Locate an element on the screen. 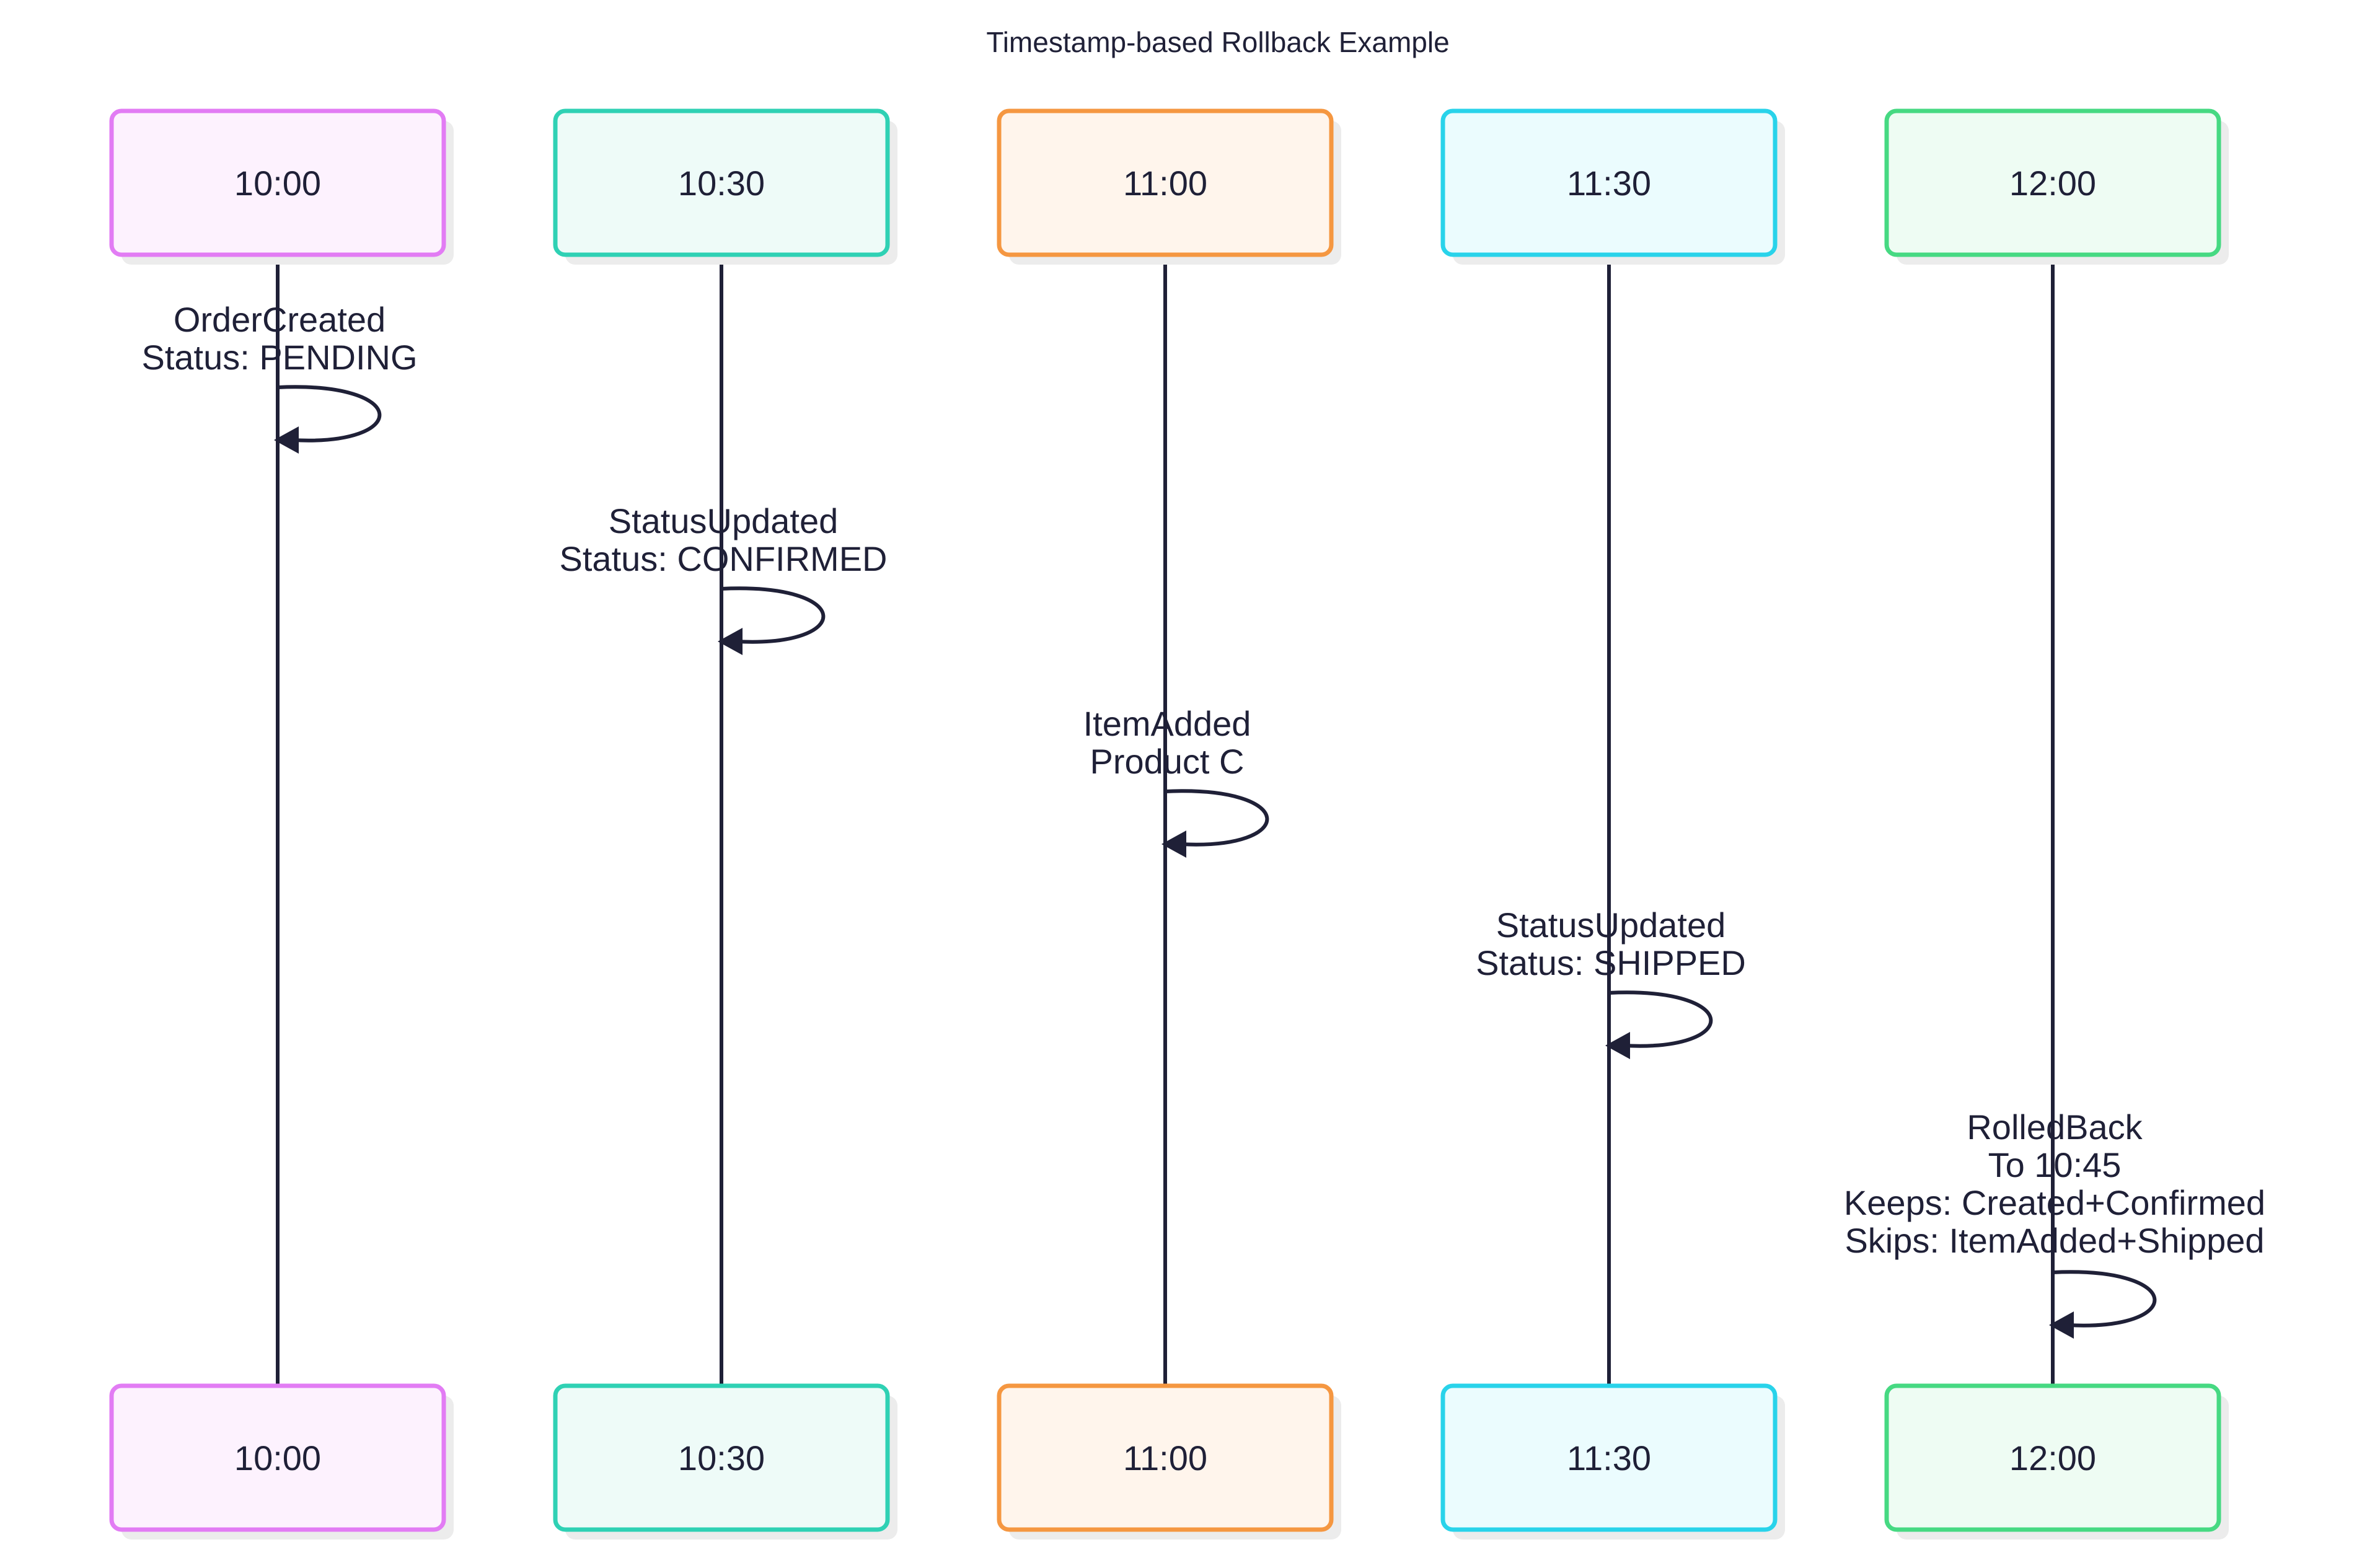  participant-box-bottom-p1030: 10:30 is located at coordinates (725, 1461).